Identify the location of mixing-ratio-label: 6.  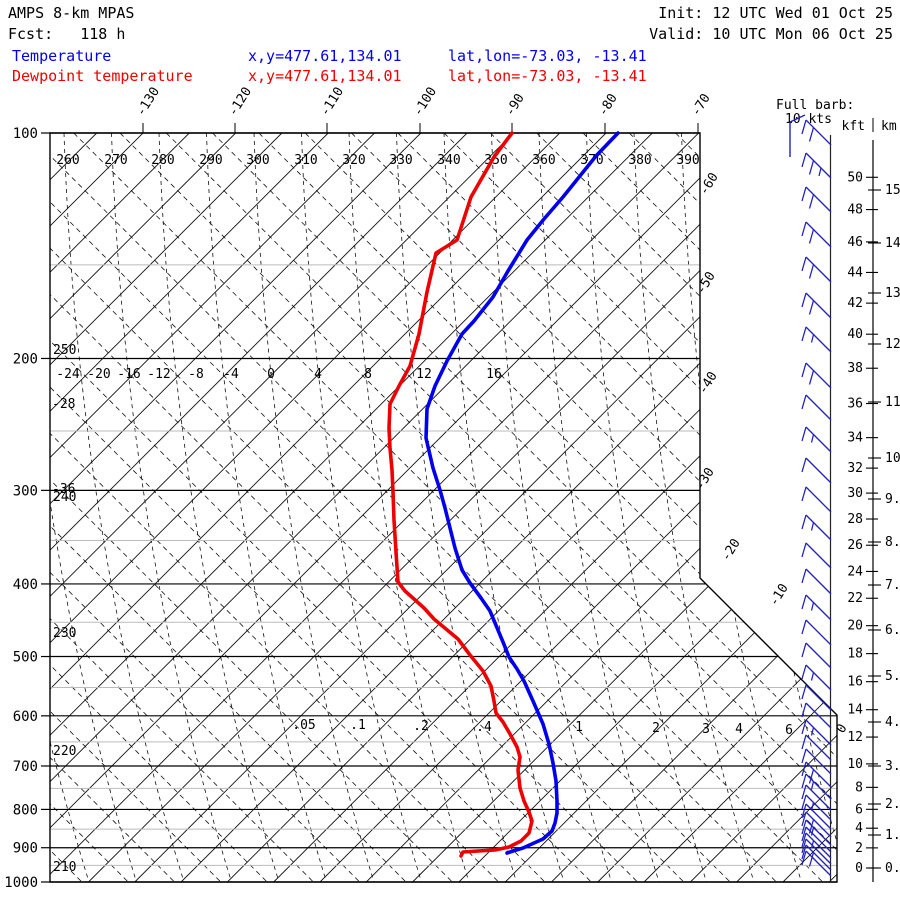
(789, 730).